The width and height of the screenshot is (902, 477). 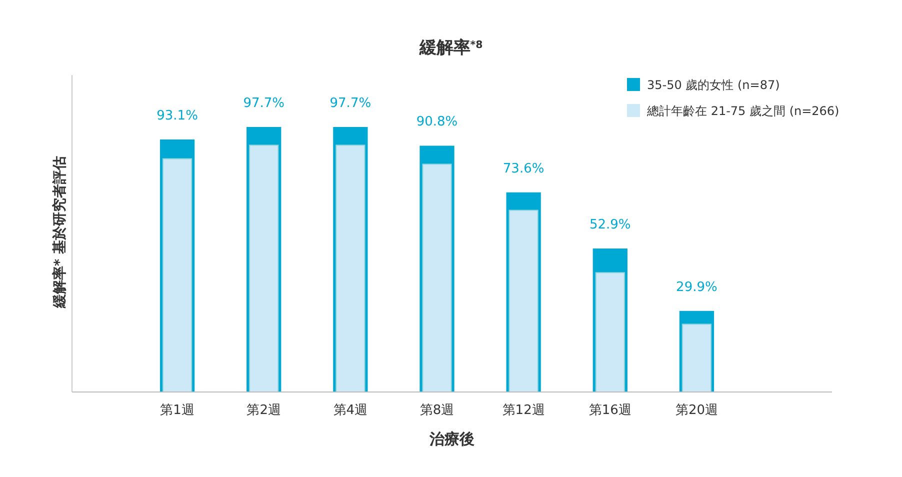 What do you see at coordinates (263, 410) in the screenshot?
I see `x-tick-label: 第2週` at bounding box center [263, 410].